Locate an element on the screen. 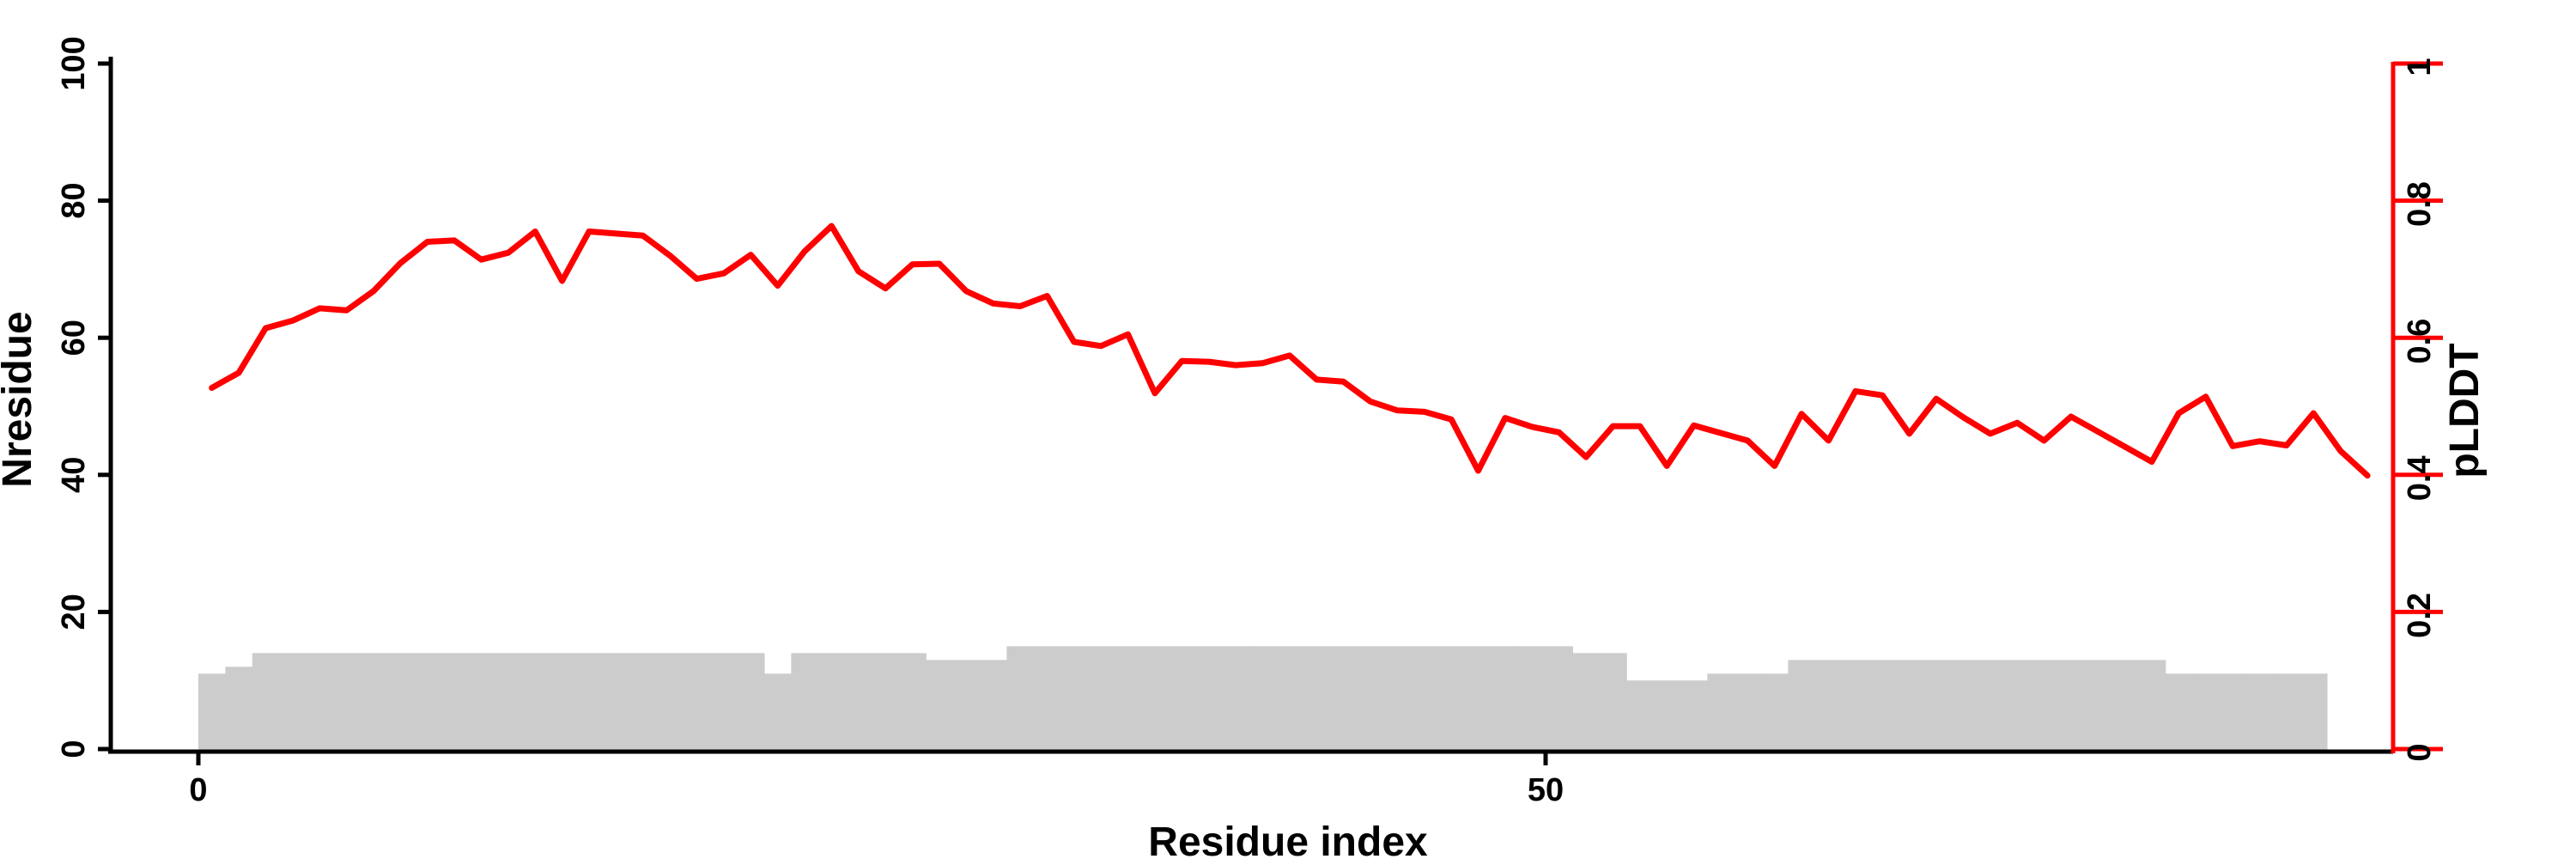  right-axis-title: pLDDT is located at coordinates (2465, 411).